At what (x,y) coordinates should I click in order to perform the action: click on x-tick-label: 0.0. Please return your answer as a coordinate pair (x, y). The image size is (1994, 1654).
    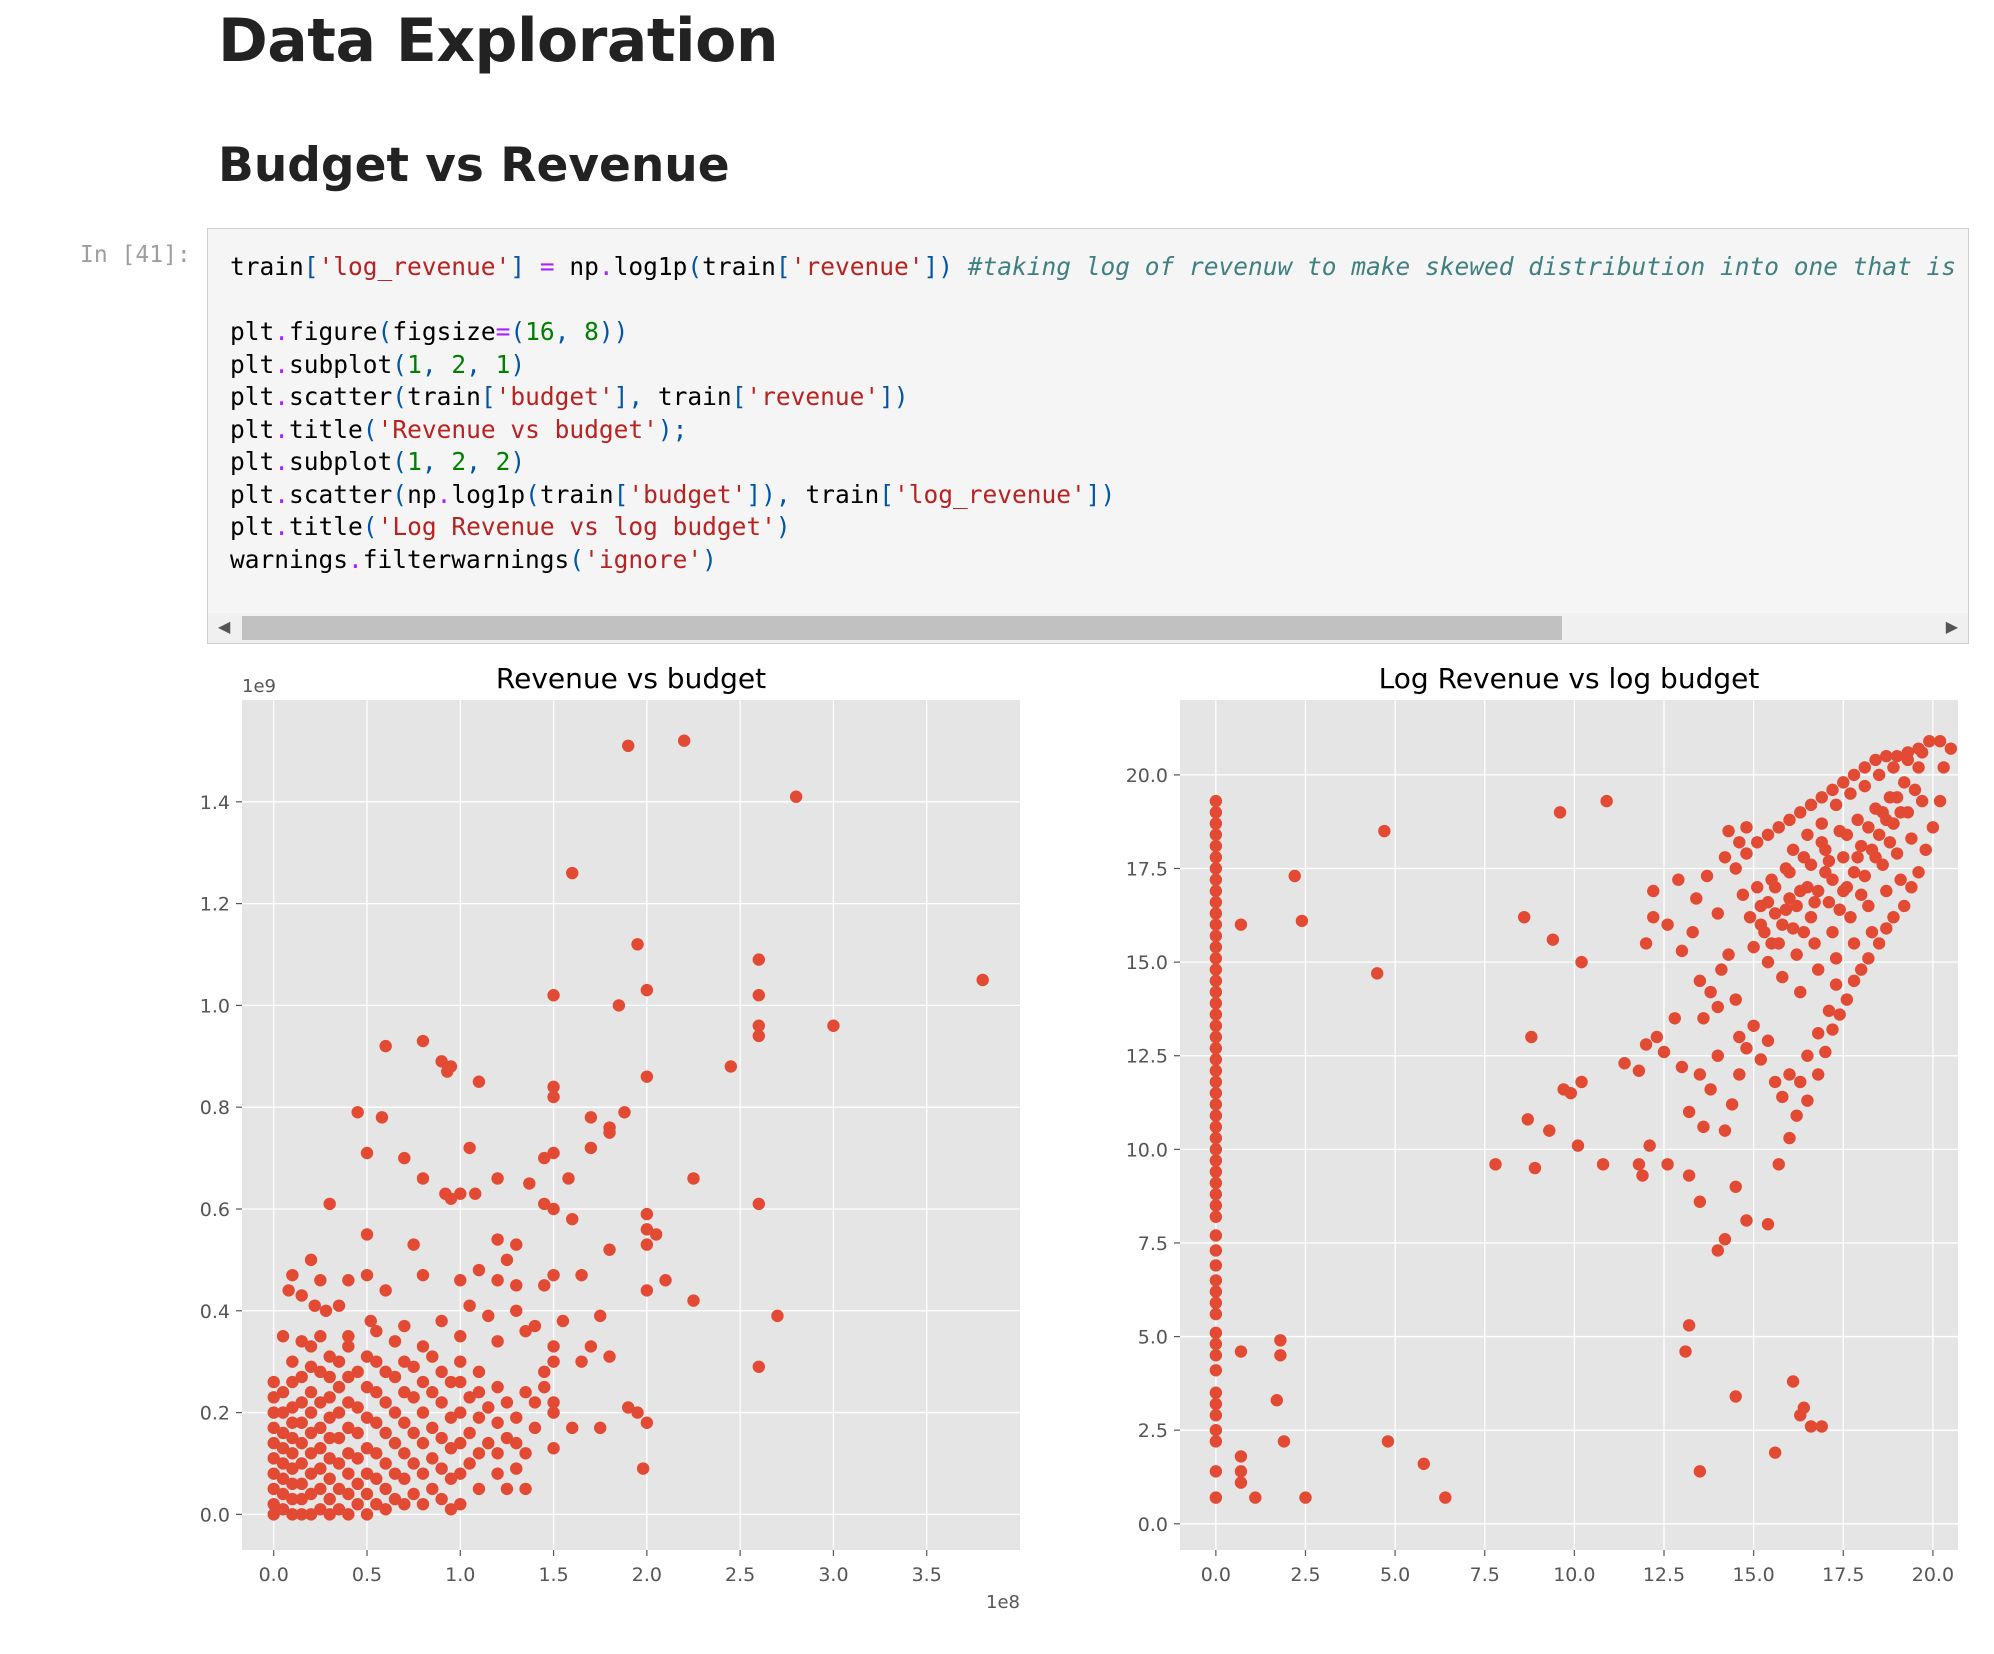
    Looking at the image, I should click on (274, 1575).